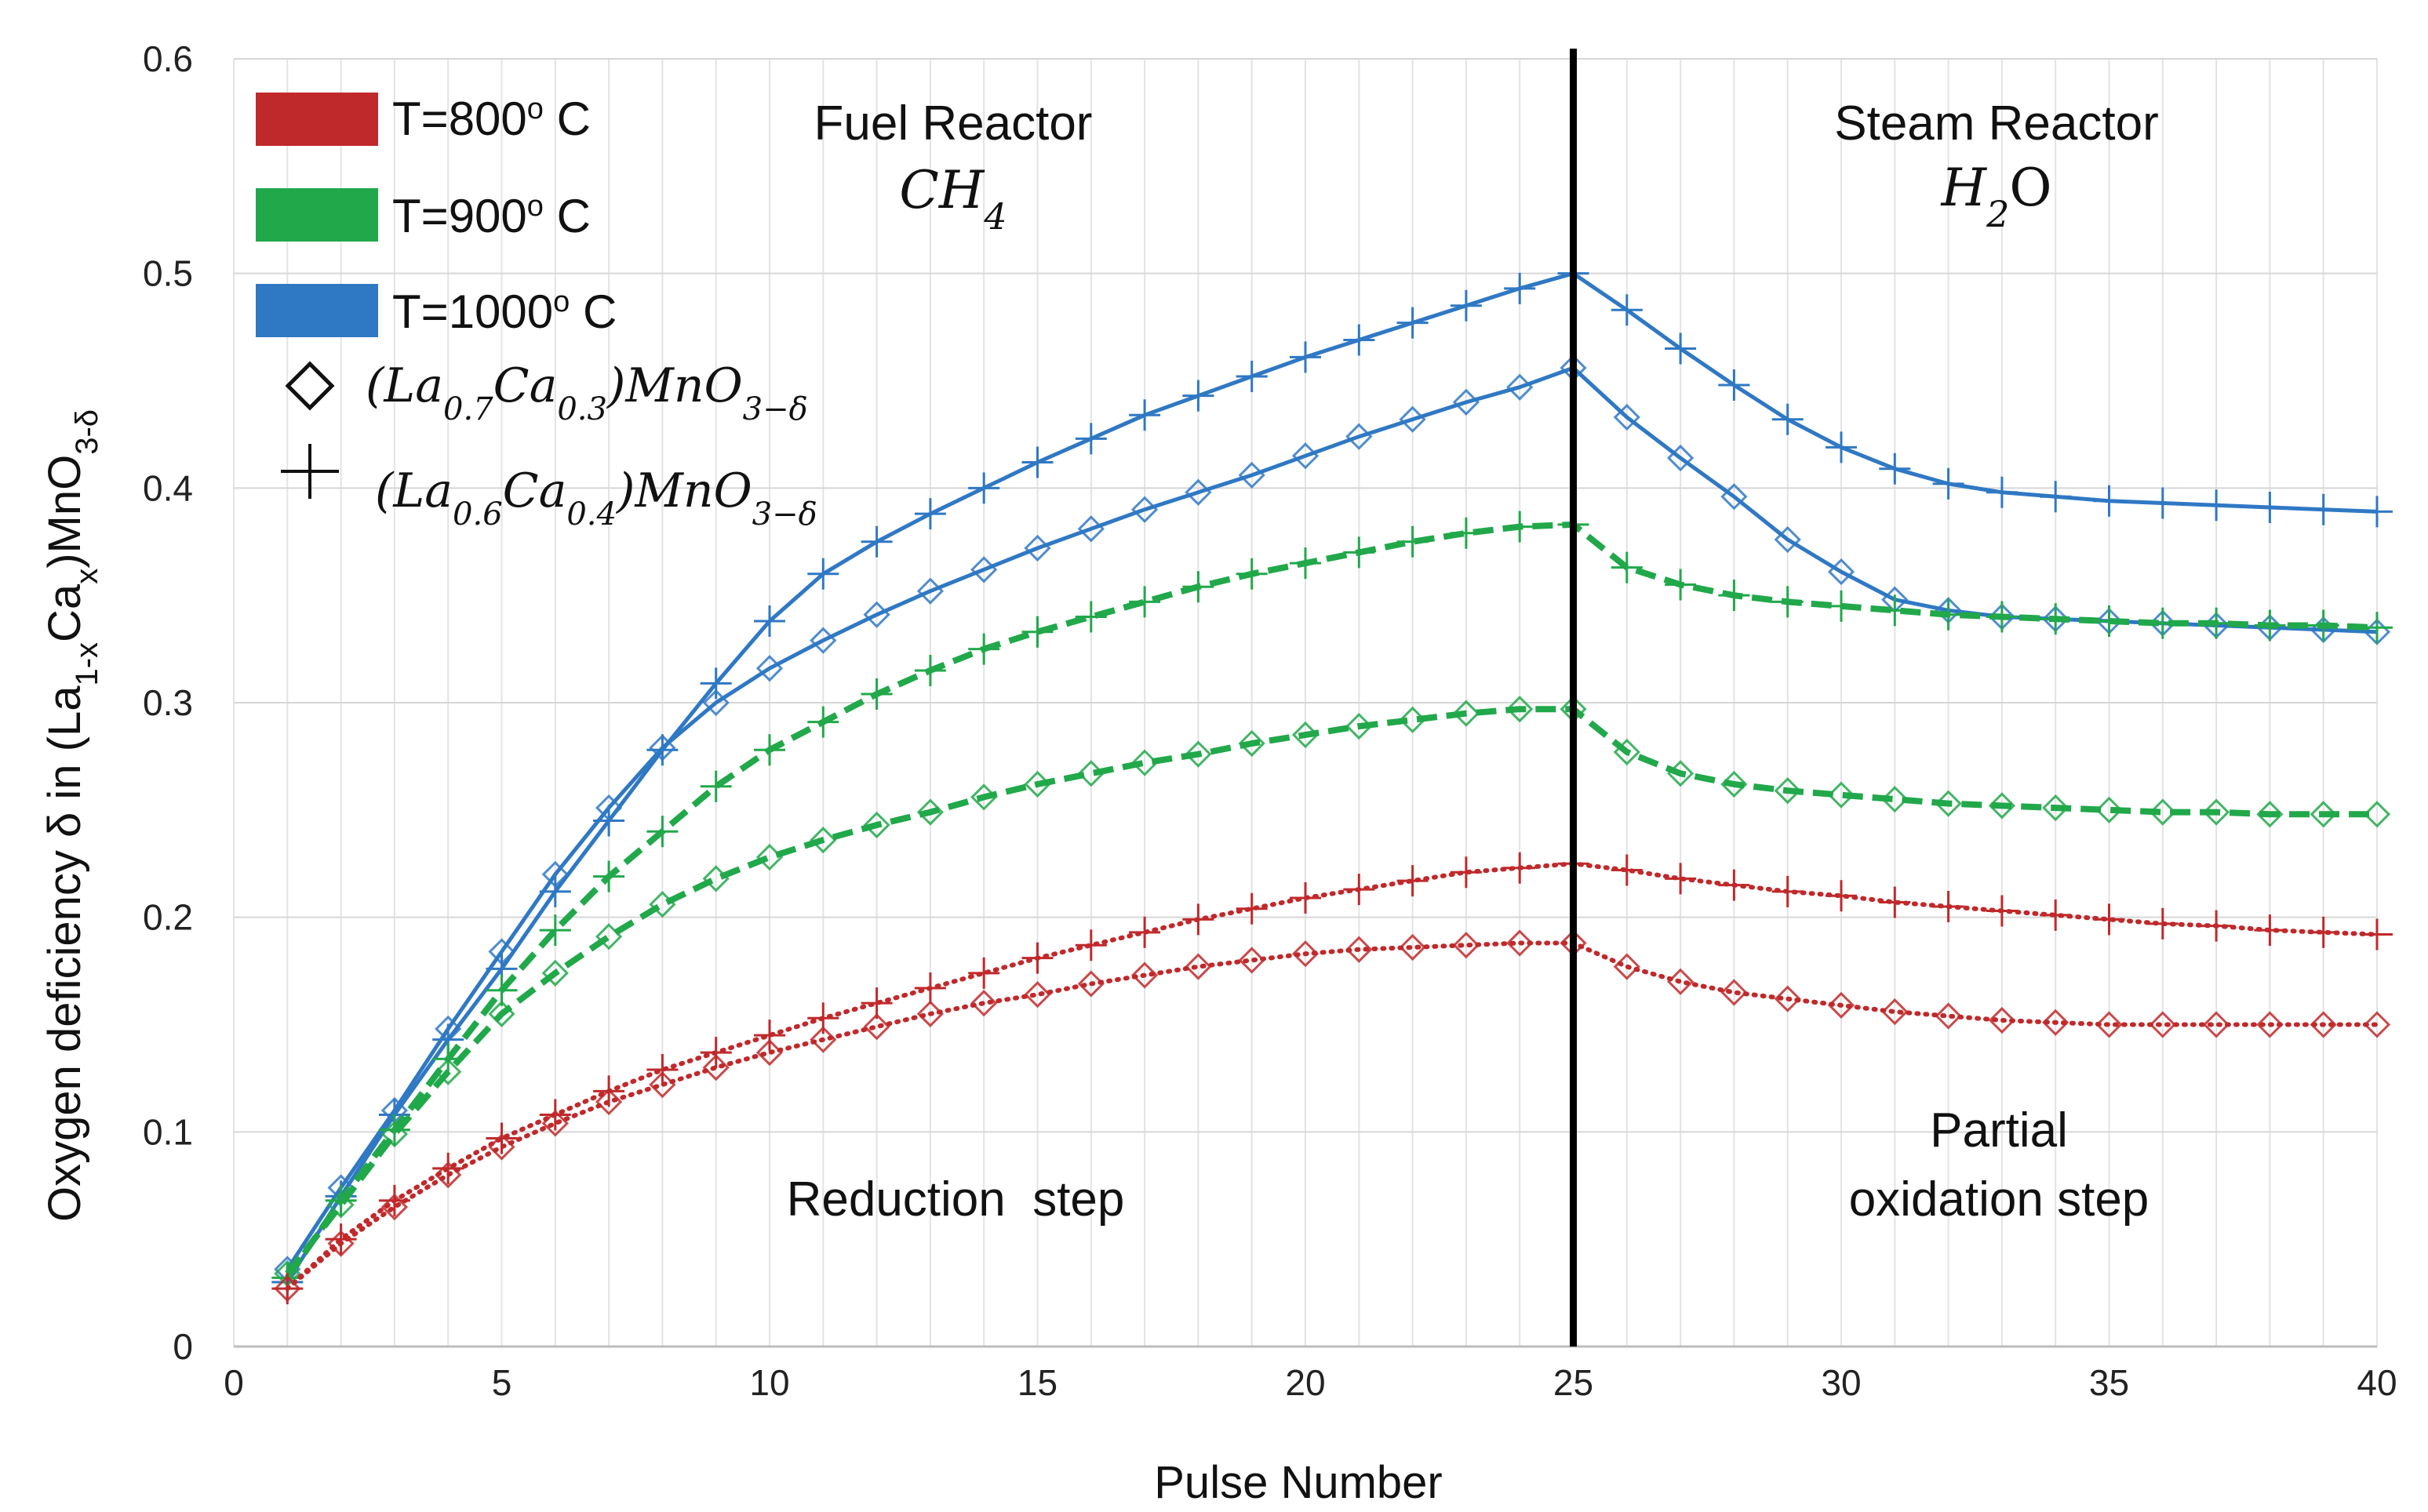  What do you see at coordinates (785, 514) in the screenshot?
I see `m04-s3: 3−δ` at bounding box center [785, 514].